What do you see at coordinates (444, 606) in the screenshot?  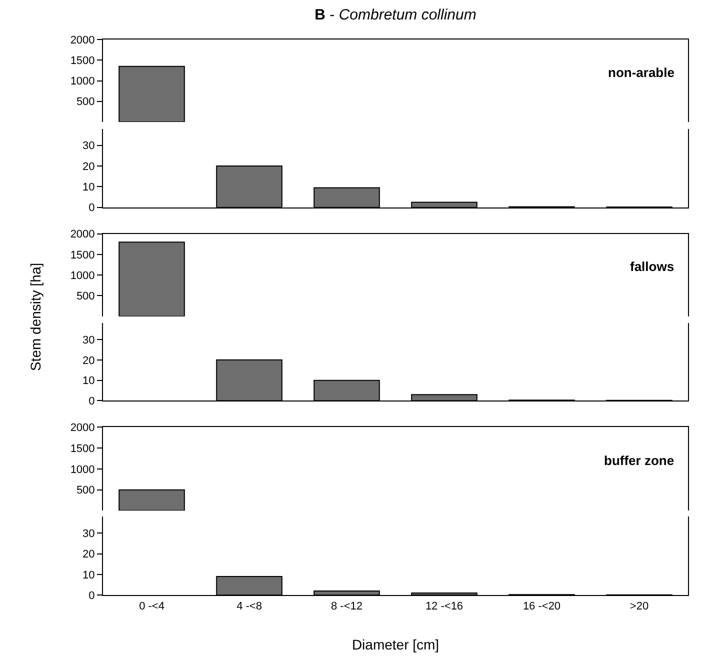 I see `x-tick-label: 12 -<16` at bounding box center [444, 606].